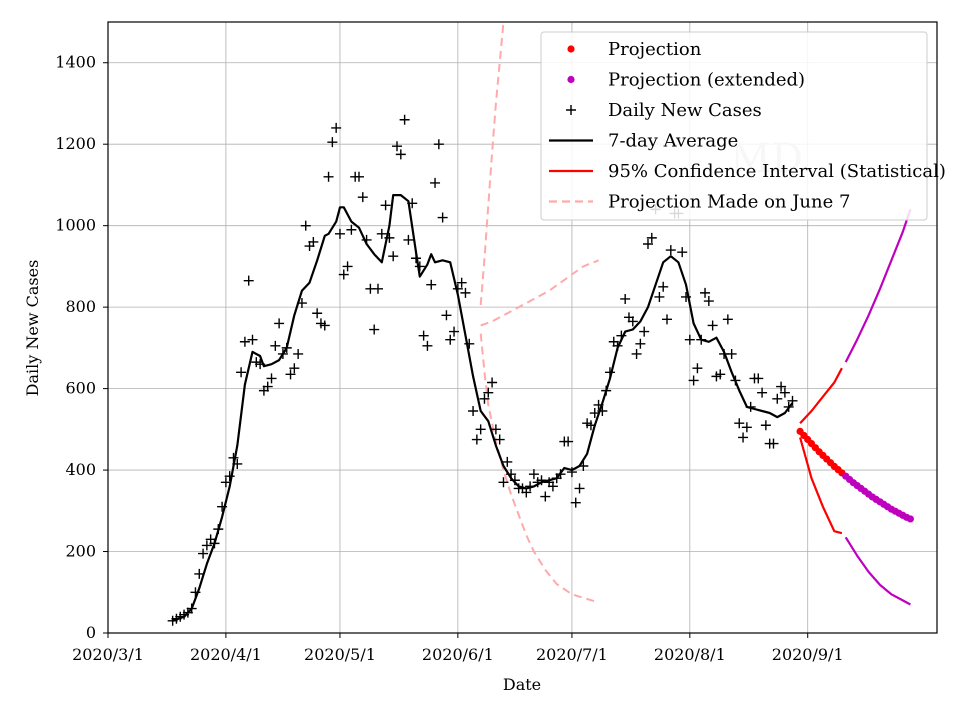  Describe the element at coordinates (690, 654) in the screenshot. I see `x-tick-label: 2020/8/1` at that location.